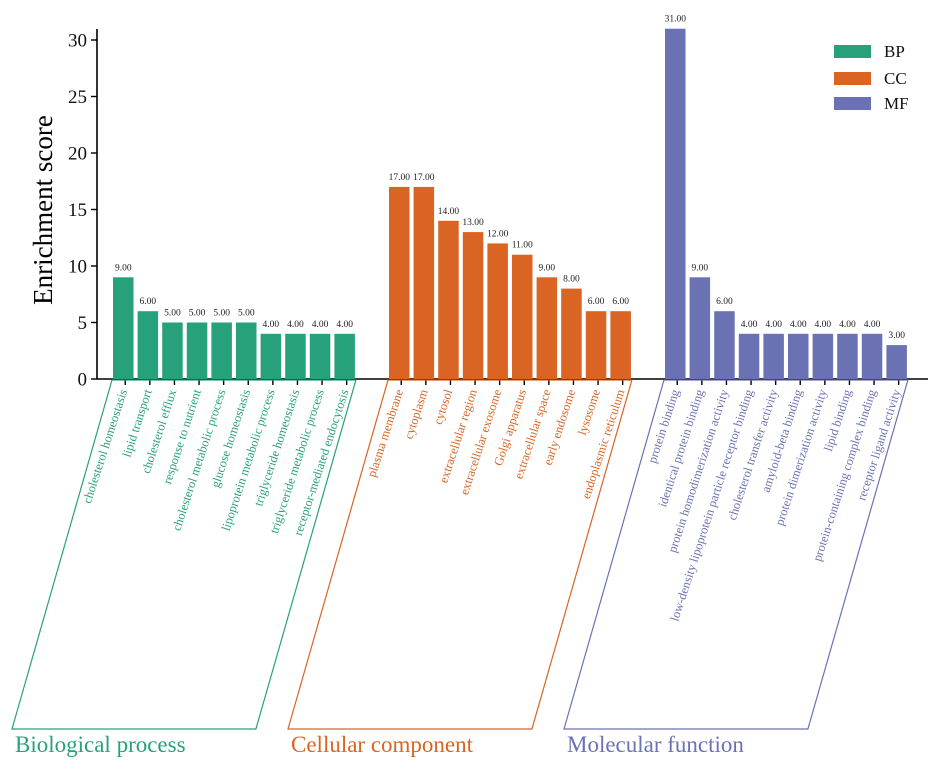  What do you see at coordinates (83, 323) in the screenshot?
I see `y-tick-label: 5` at bounding box center [83, 323].